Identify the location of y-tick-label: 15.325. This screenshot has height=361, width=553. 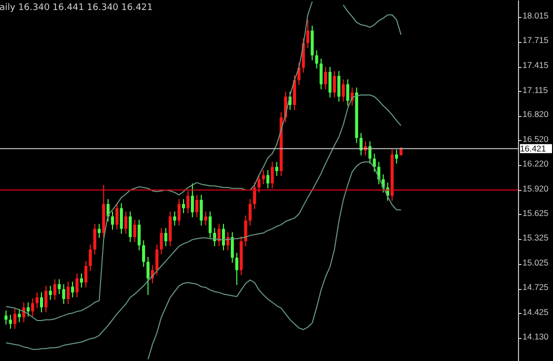
(535, 237).